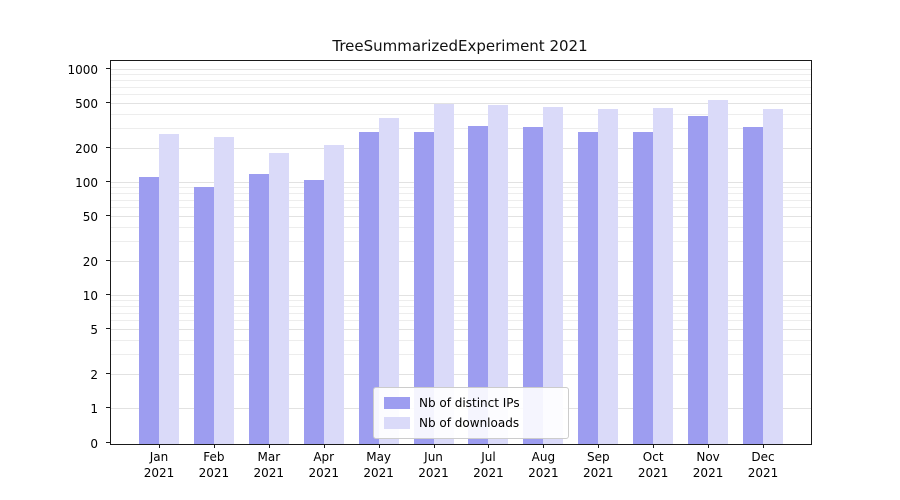 The width and height of the screenshot is (900, 500). Describe the element at coordinates (397, 403) in the screenshot. I see `legend-swatch-distinct-ips` at that location.